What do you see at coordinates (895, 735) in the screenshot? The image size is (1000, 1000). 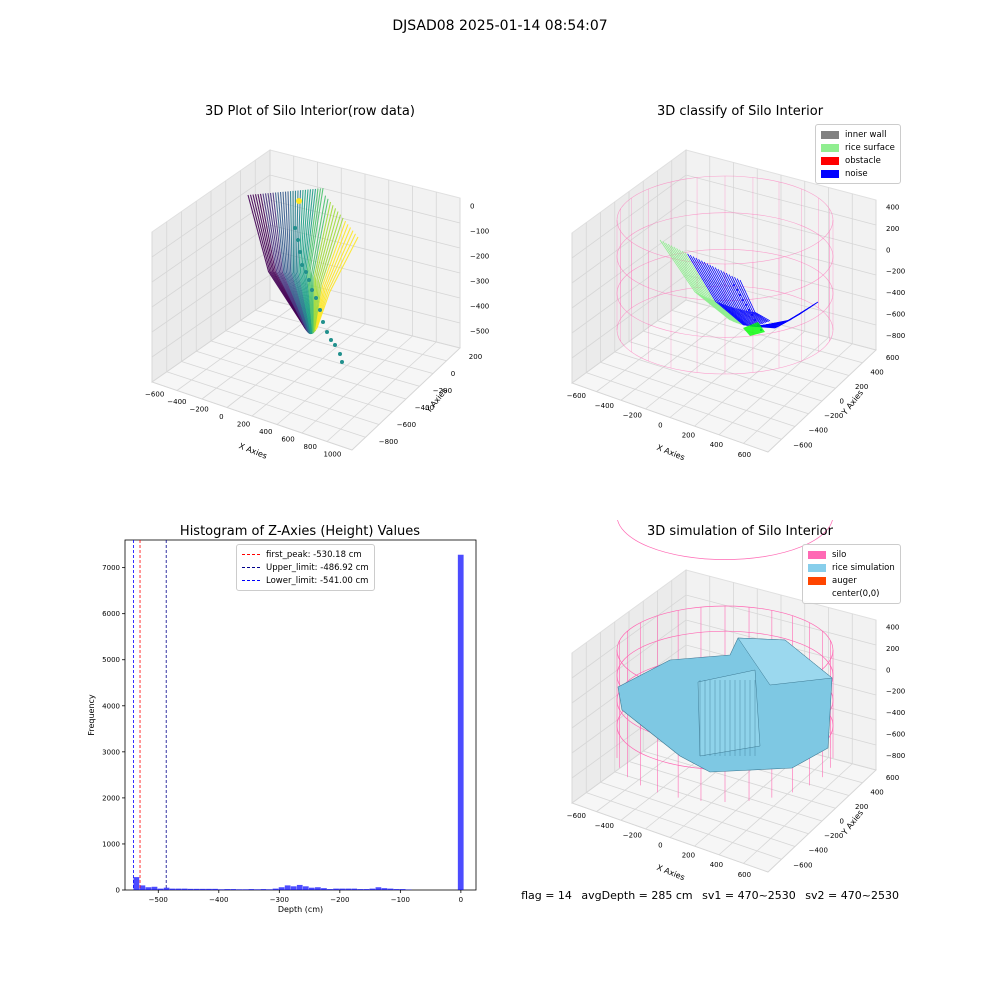 I see `z-tick-label: −600` at bounding box center [895, 735].